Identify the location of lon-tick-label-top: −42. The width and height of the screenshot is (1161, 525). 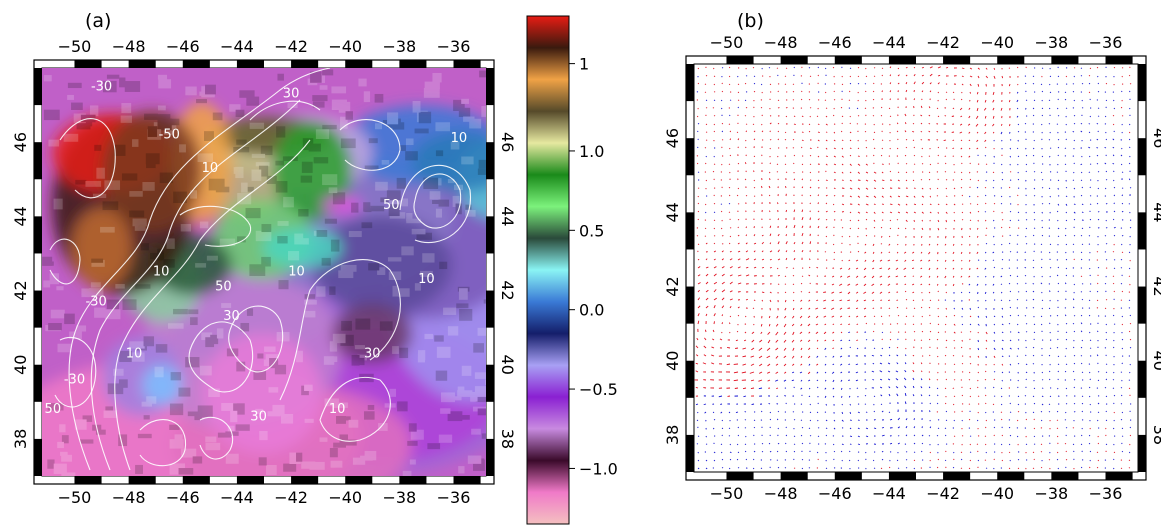
(291, 46).